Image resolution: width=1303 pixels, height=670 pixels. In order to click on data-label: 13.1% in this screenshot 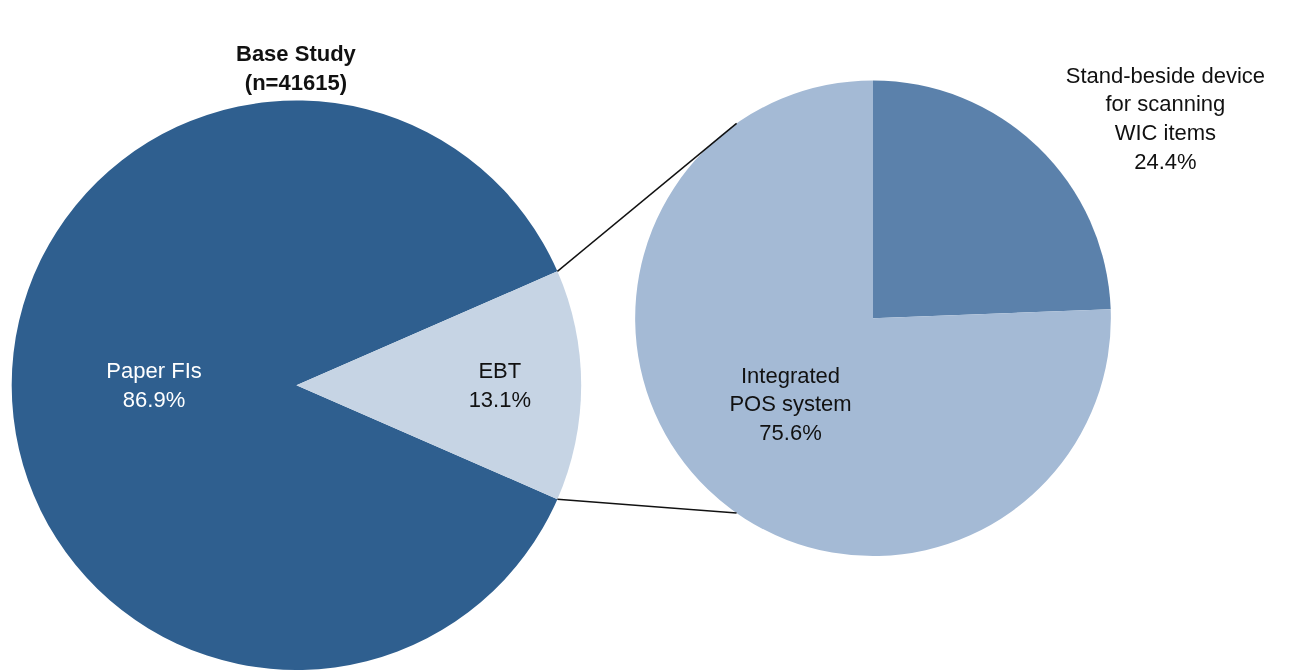, I will do `click(500, 400)`.